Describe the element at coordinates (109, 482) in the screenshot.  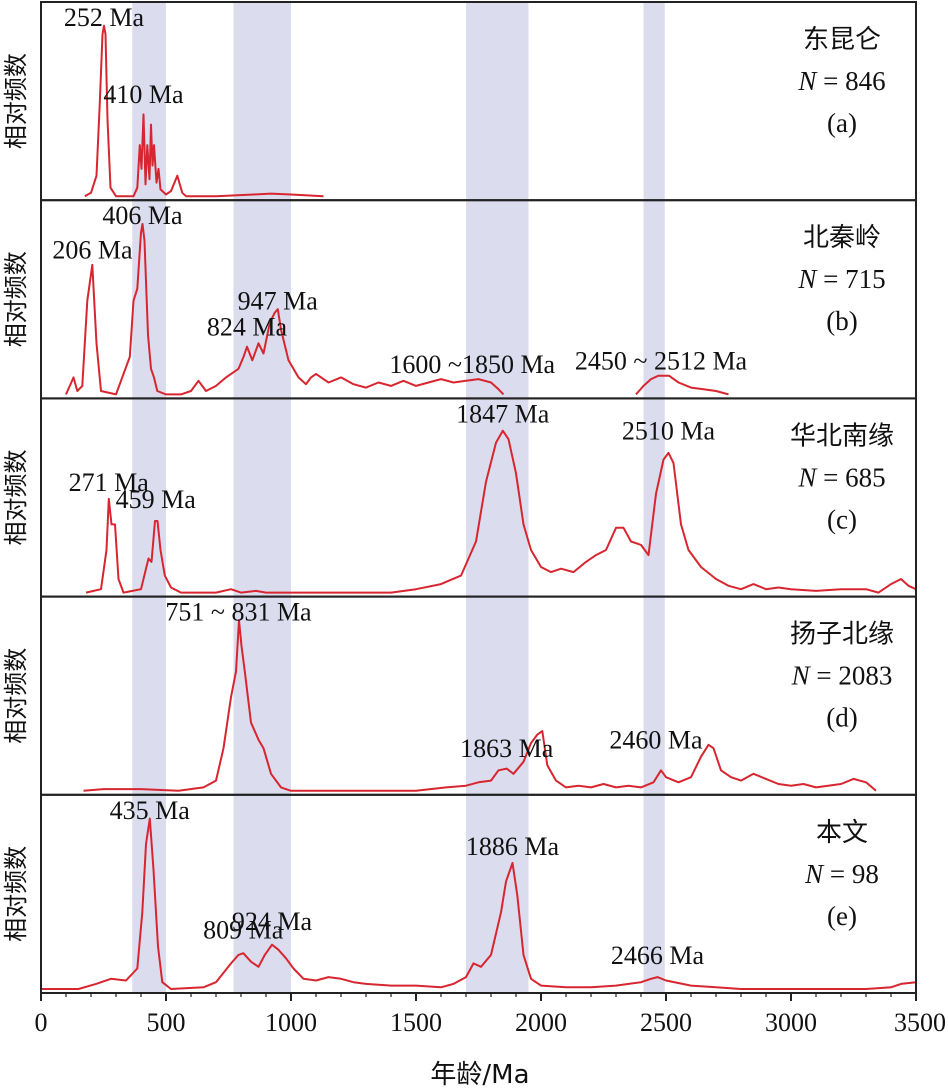
I see `peak-label: 271 Ma` at that location.